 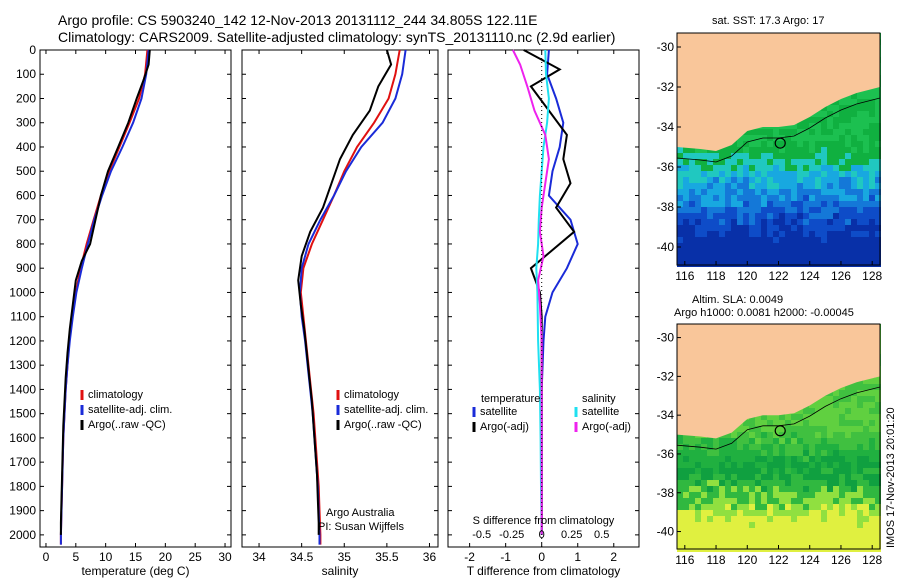 What do you see at coordinates (26, 195) in the screenshot?
I see `y-tick-label: 600` at bounding box center [26, 195].